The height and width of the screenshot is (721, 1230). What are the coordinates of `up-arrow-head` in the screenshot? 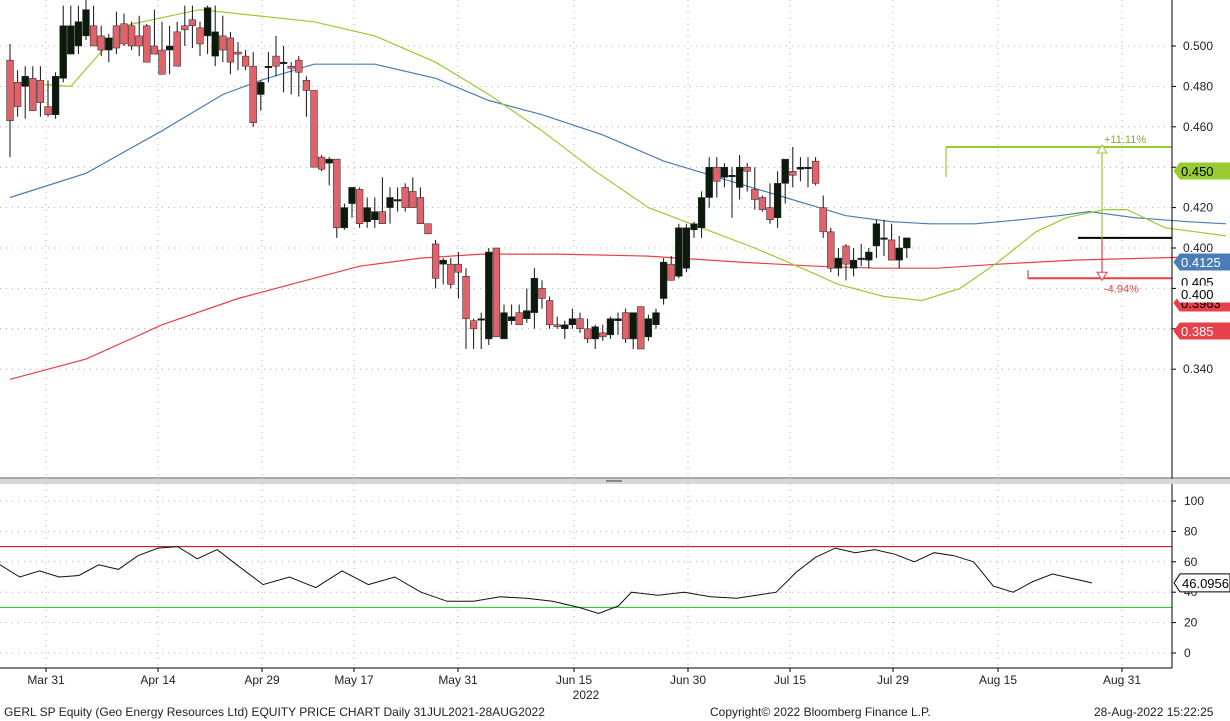 It's located at (1102, 149).